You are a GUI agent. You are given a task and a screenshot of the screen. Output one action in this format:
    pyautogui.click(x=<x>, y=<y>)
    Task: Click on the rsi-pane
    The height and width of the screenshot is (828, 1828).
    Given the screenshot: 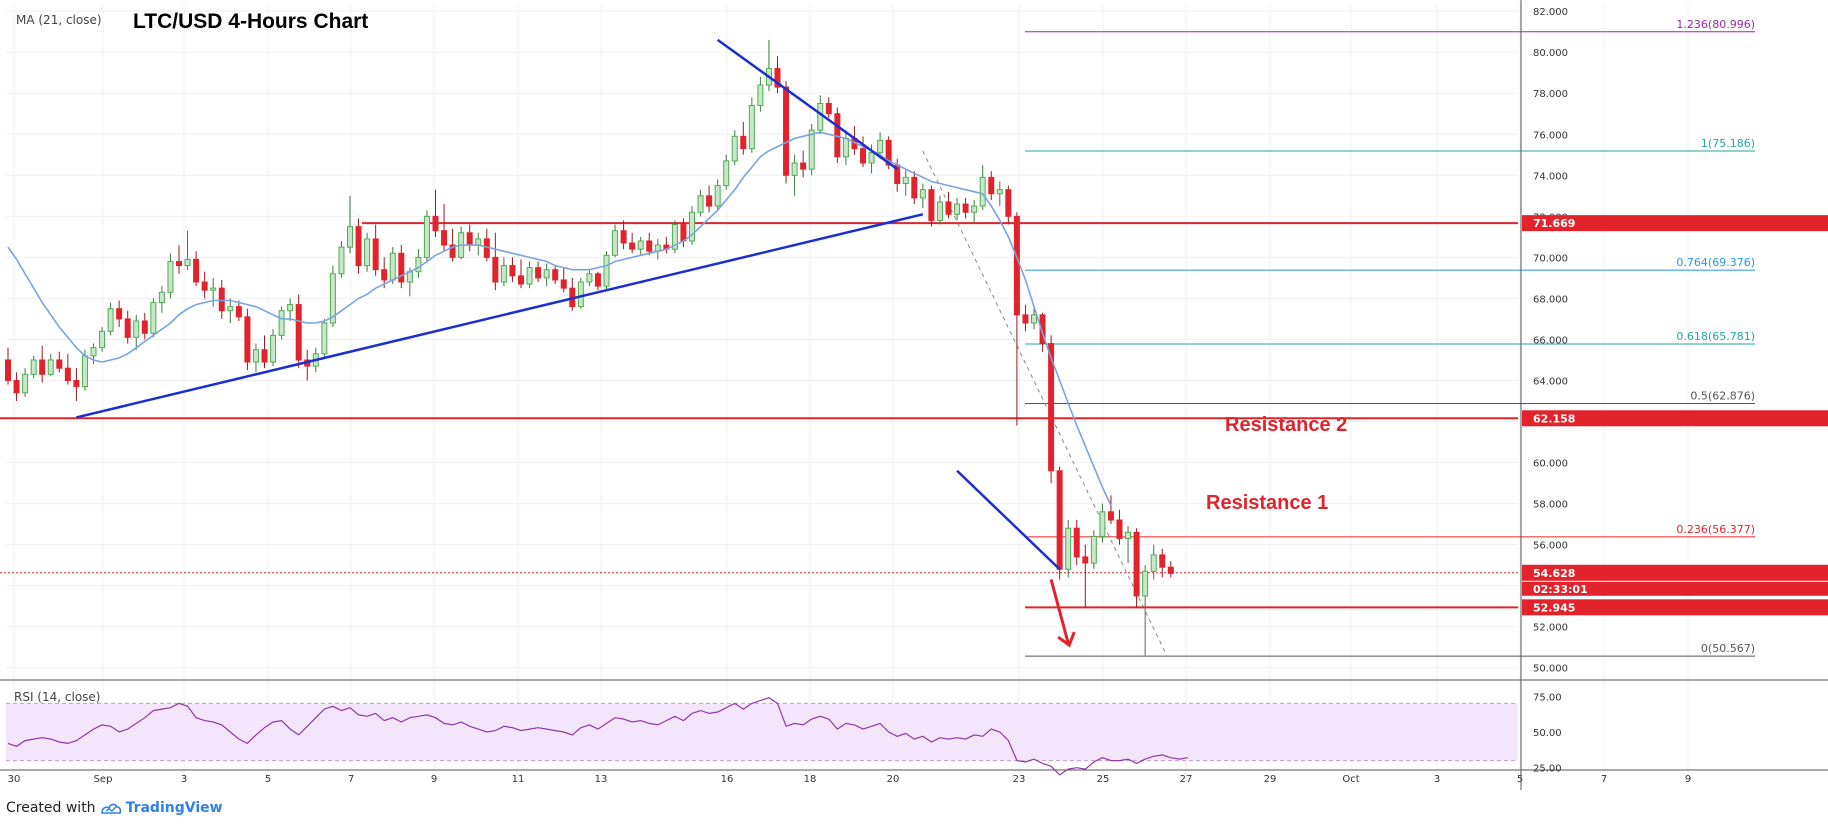 What is the action you would take?
    pyautogui.click(x=762, y=736)
    